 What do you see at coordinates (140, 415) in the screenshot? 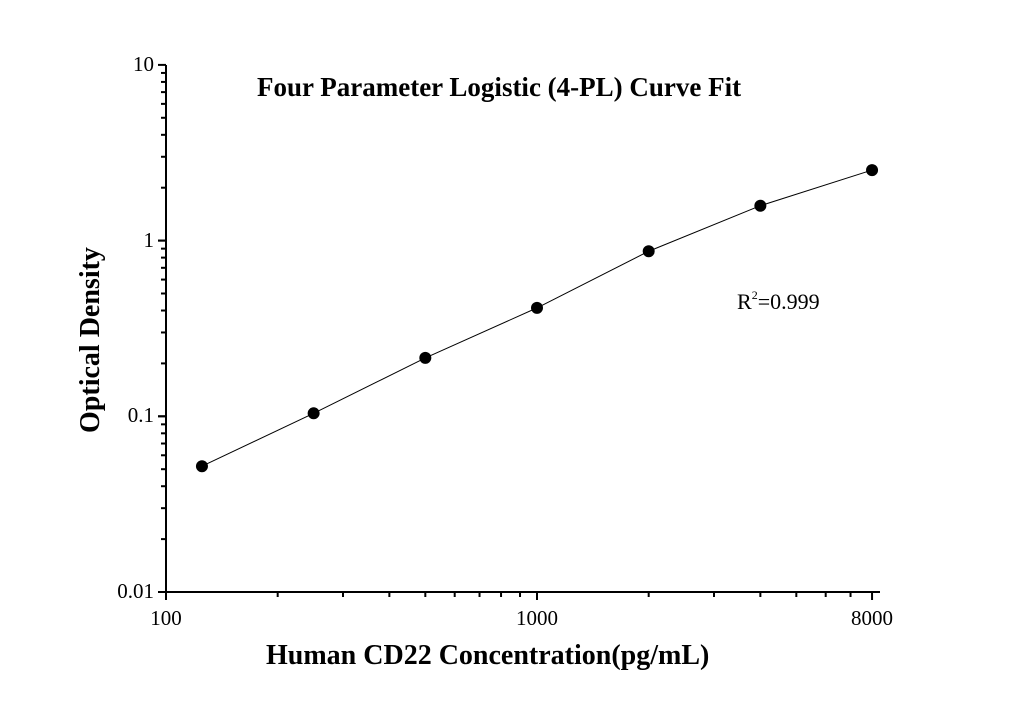
I see `tick-label: 0.1` at bounding box center [140, 415].